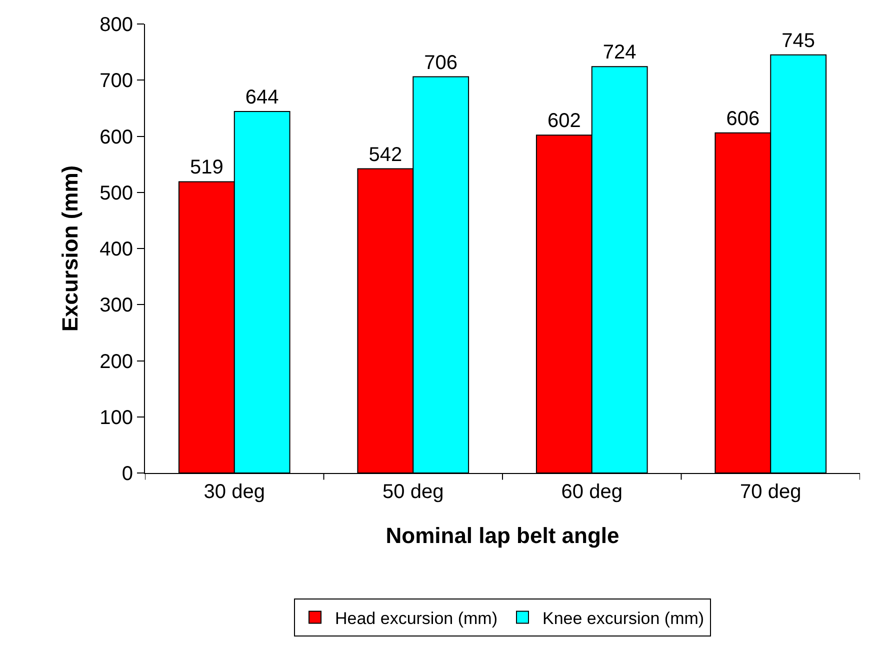 The image size is (875, 649). Describe the element at coordinates (116, 137) in the screenshot. I see `y-tick-label: 600` at that location.